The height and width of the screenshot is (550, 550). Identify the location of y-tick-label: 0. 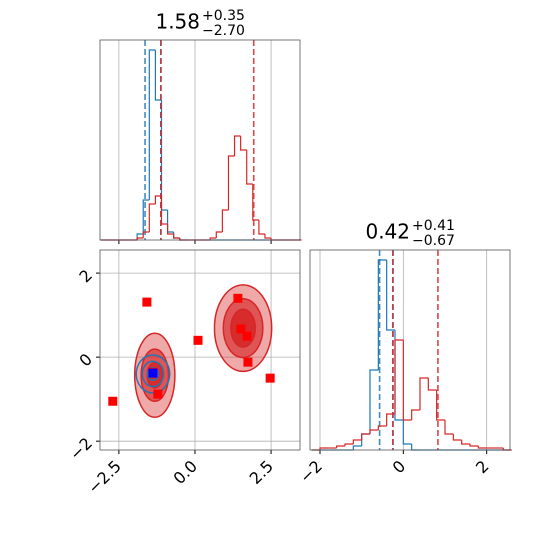
(85, 360).